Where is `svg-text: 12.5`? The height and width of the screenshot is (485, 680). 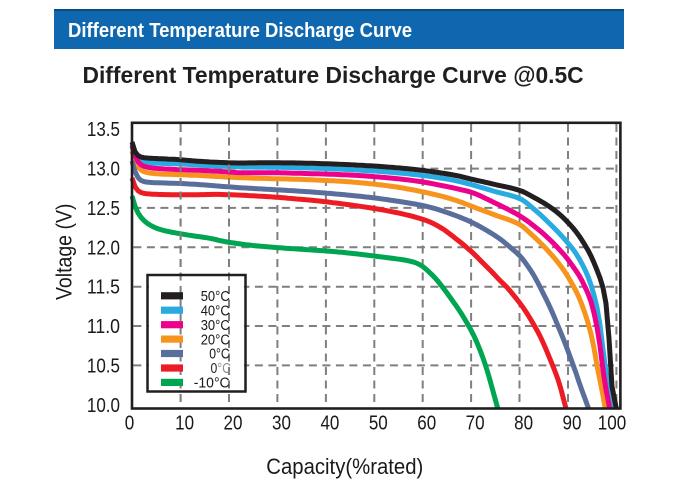 svg-text: 12.5 is located at coordinates (103, 209).